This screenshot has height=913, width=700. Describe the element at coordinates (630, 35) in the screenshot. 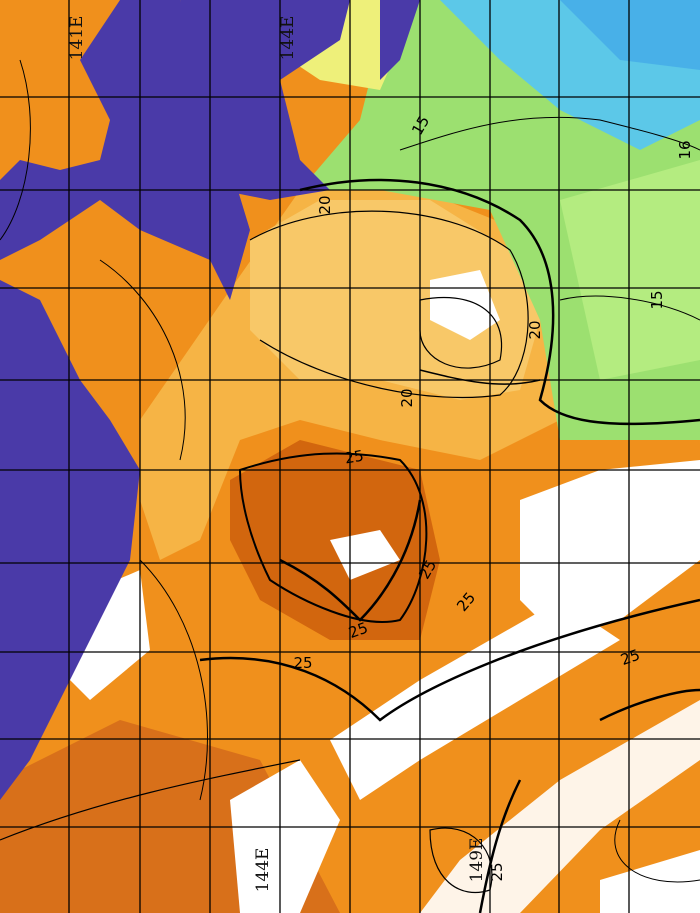

I see `coldest-zone` at that location.